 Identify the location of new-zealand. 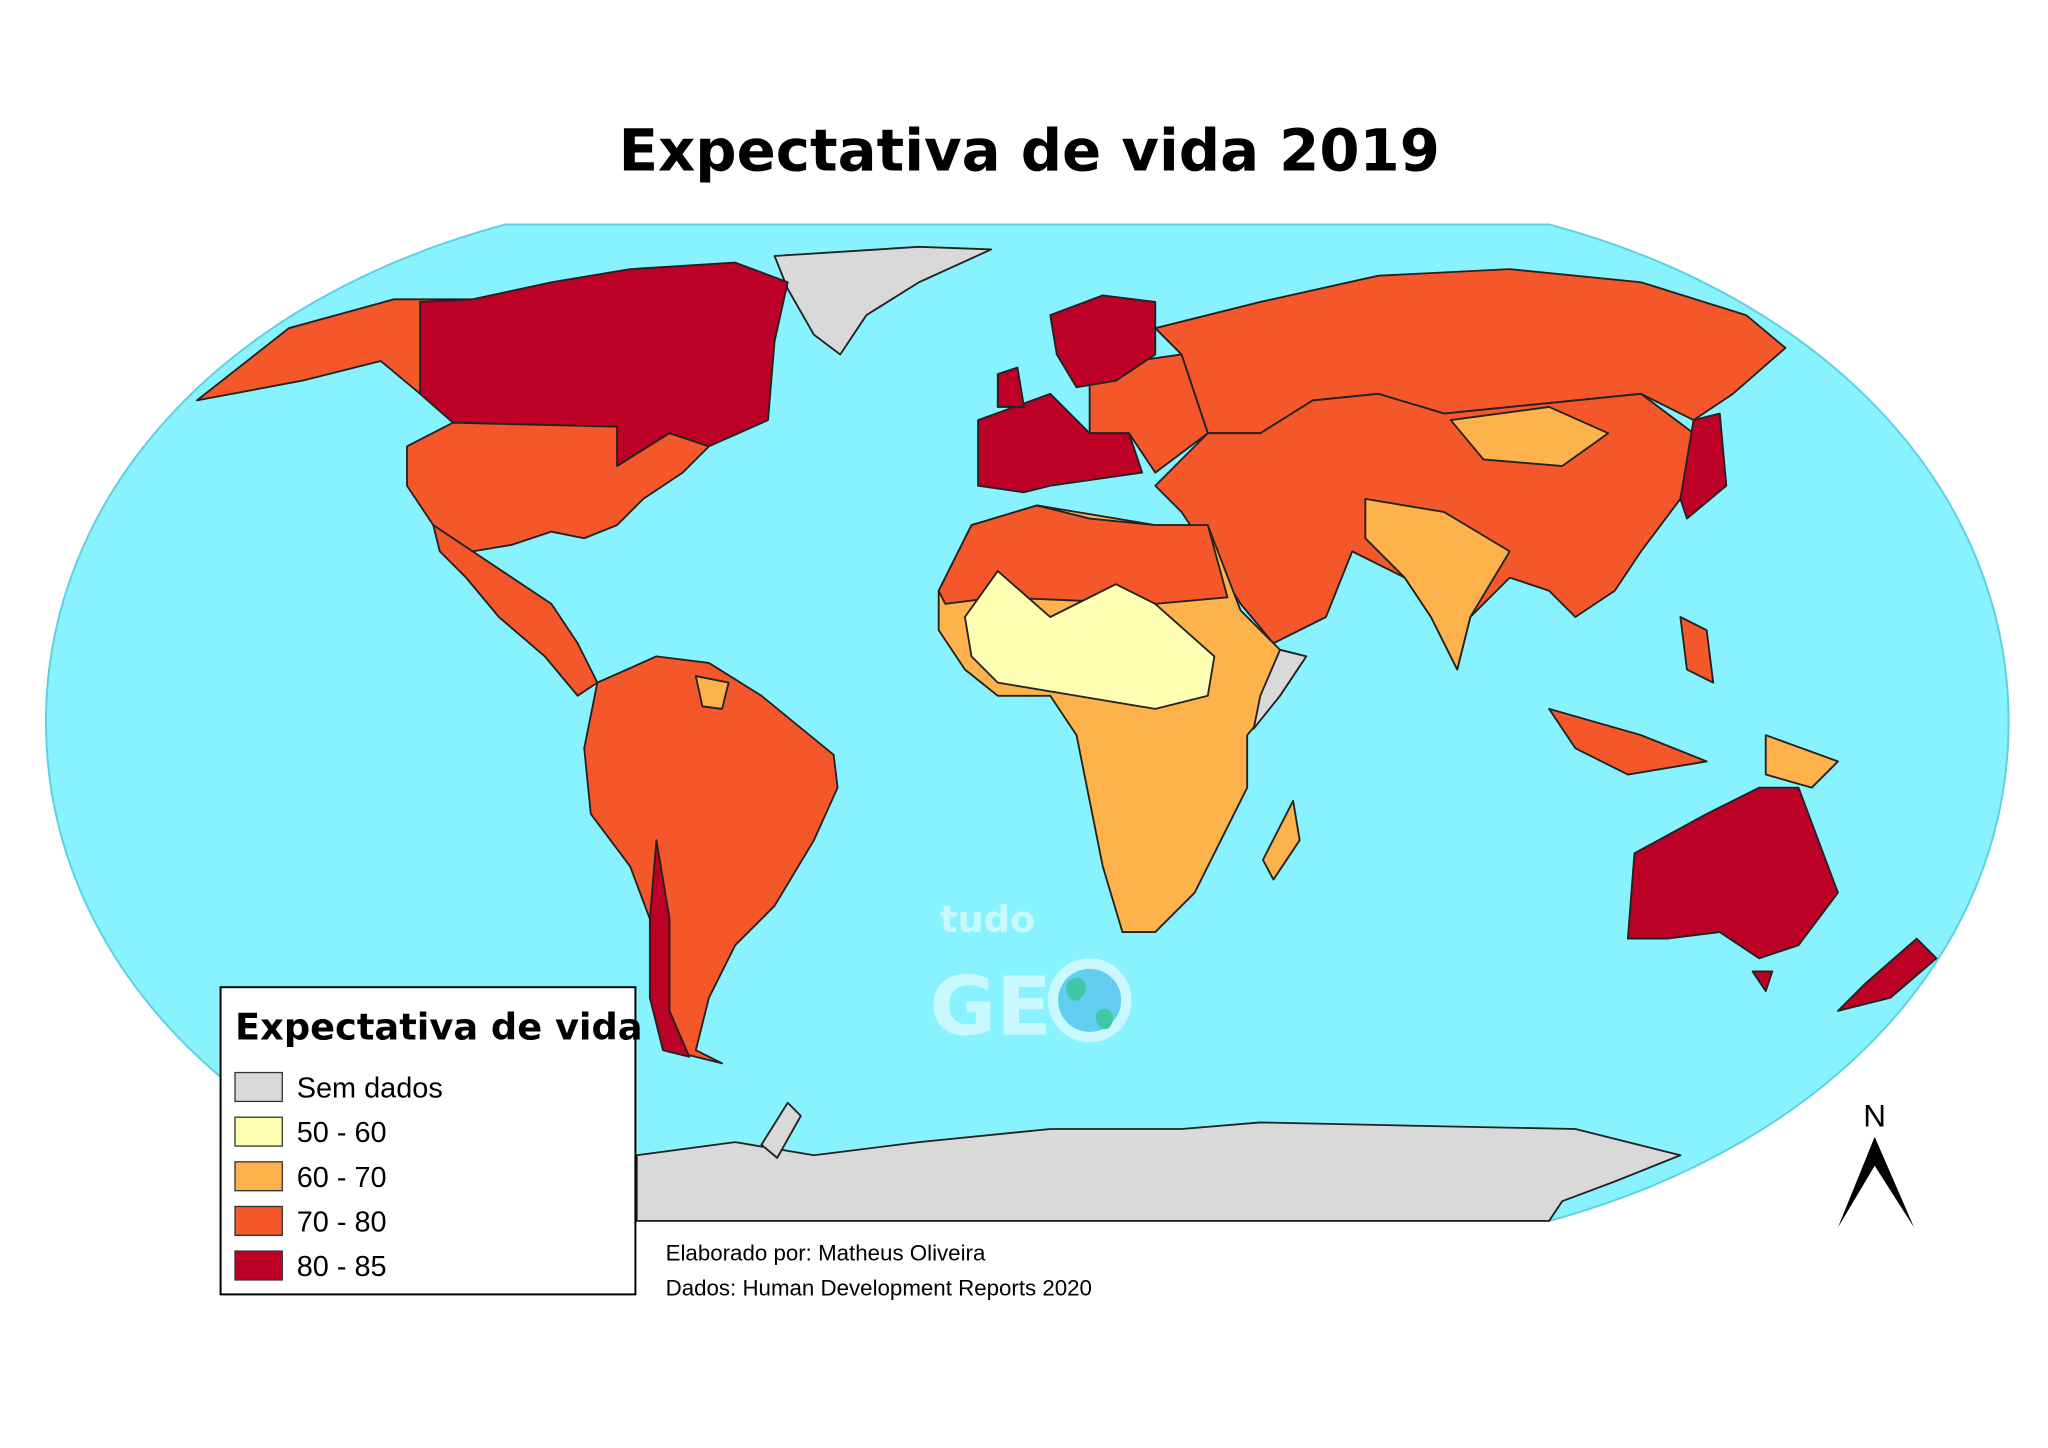
(1887, 974).